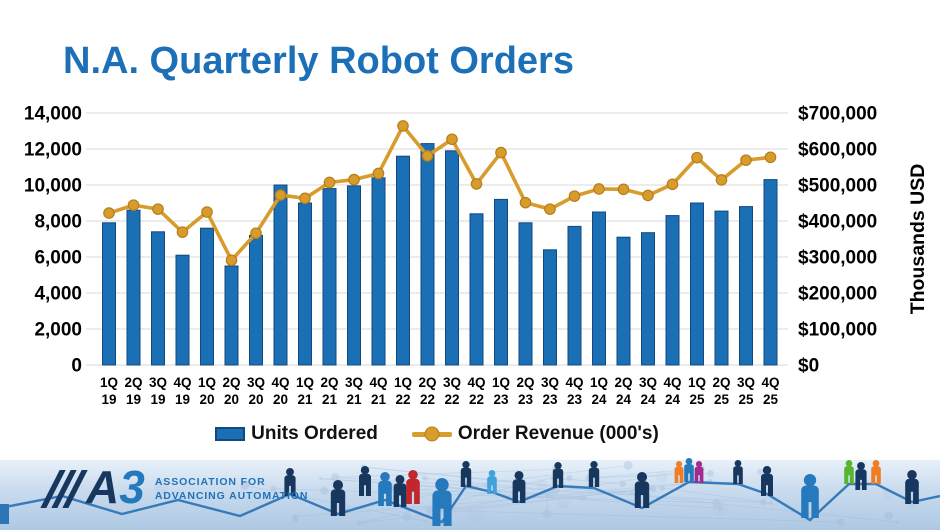 This screenshot has width=940, height=530. What do you see at coordinates (305, 198) in the screenshot?
I see `revenue-point-1Q21` at bounding box center [305, 198].